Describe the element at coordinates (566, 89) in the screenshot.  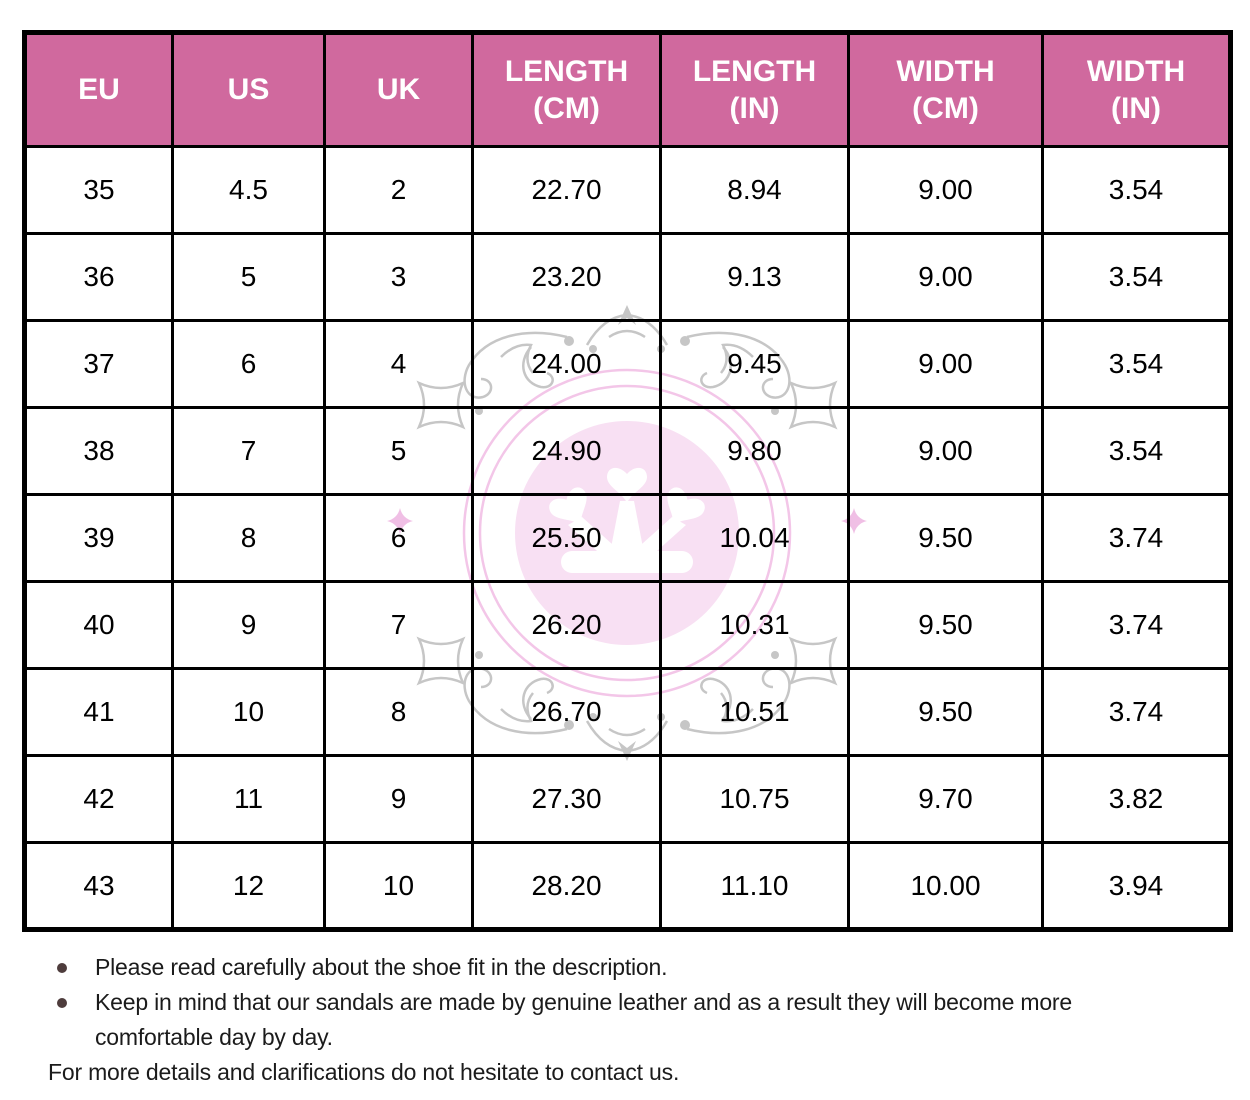
I see `column-header-length-cm: LENGTH (CM)` at that location.